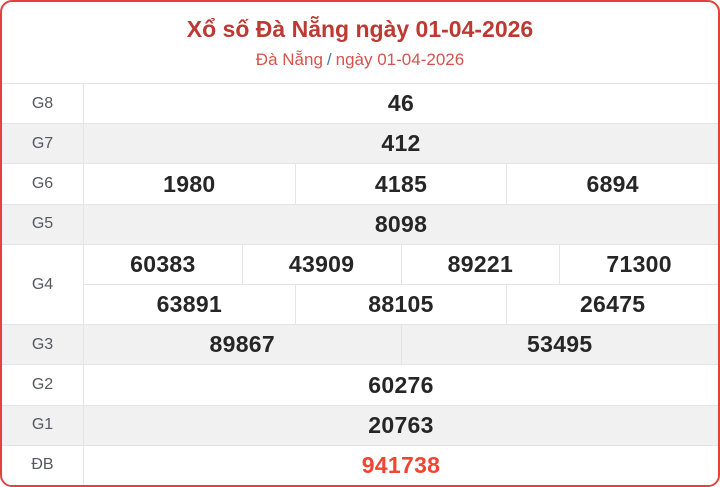 The image size is (720, 487). Describe the element at coordinates (43, 345) in the screenshot. I see `prize-label-g3: G3` at that location.